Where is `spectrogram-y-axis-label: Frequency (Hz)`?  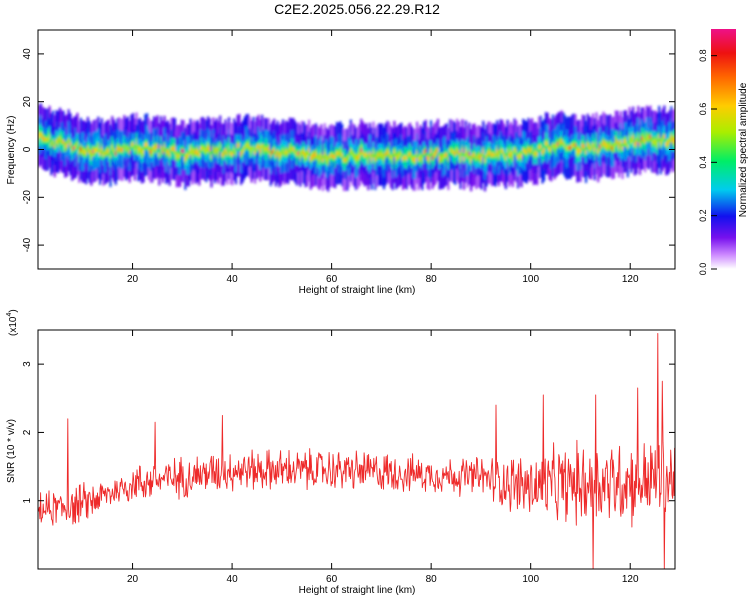 spectrogram-y-axis-label: Frequency (Hz) is located at coordinates (11, 150).